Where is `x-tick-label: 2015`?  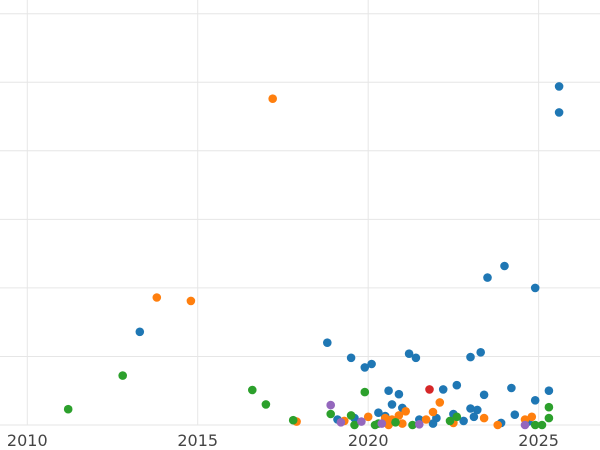
x-tick-label: 2015 is located at coordinates (197, 440).